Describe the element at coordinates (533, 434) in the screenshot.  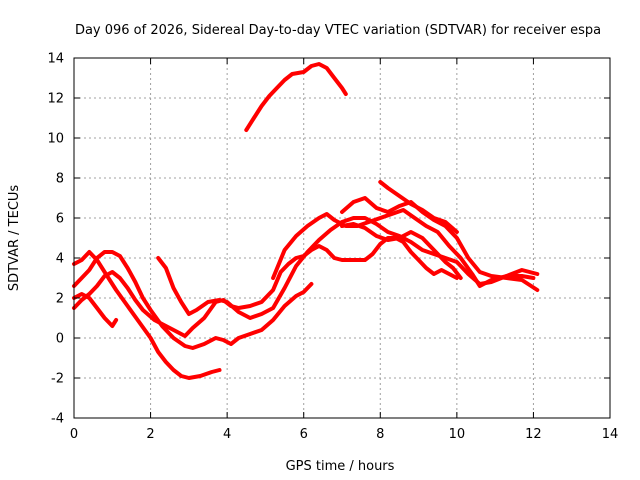
I see `x-tick-label: 12` at that location.